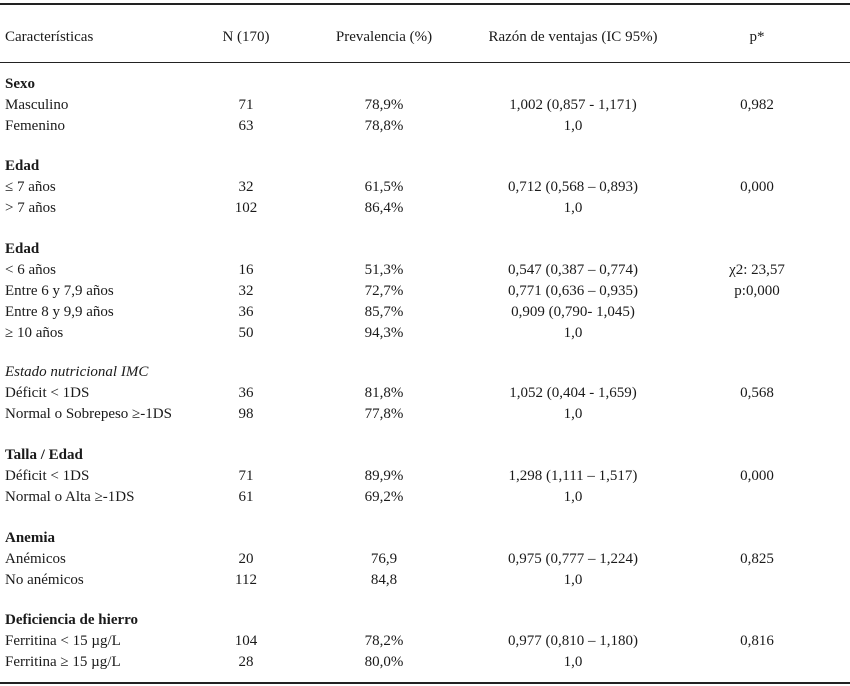 This screenshot has width=850, height=686. Describe the element at coordinates (37, 105) in the screenshot. I see `row-label: Masculino` at that location.